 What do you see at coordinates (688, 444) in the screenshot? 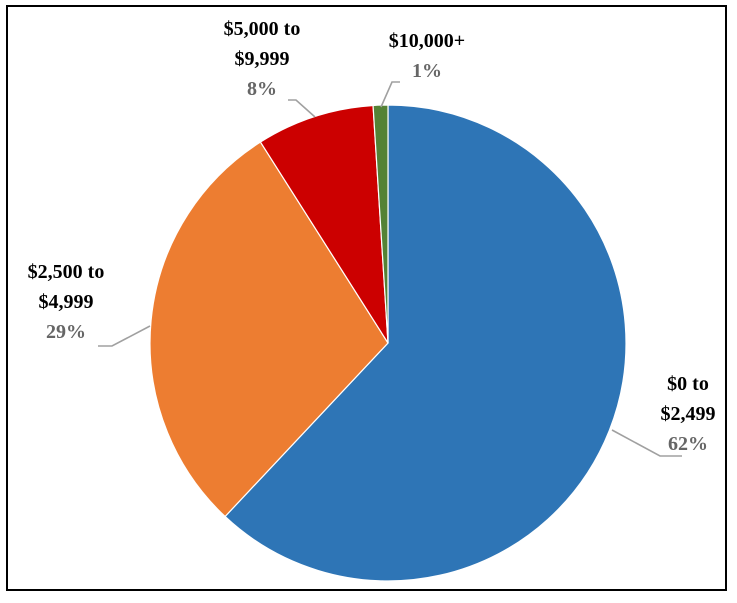
I see `slice-percent-1: 62%` at bounding box center [688, 444].